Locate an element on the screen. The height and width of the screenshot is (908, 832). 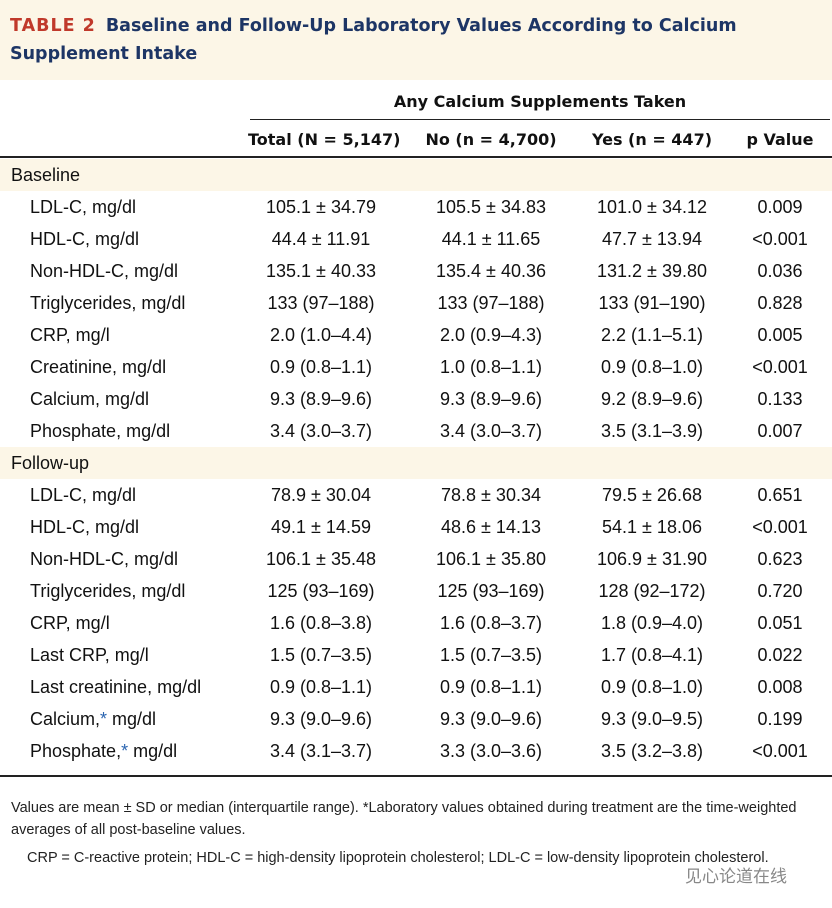
row-label: Phosphate, mg/dl is located at coordinates (100, 431).